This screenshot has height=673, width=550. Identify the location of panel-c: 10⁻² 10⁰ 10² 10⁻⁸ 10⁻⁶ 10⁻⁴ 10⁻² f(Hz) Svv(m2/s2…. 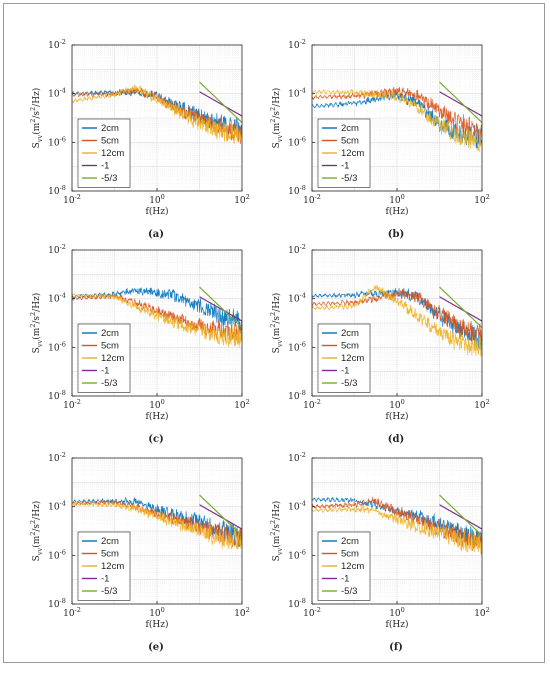
(139, 344).